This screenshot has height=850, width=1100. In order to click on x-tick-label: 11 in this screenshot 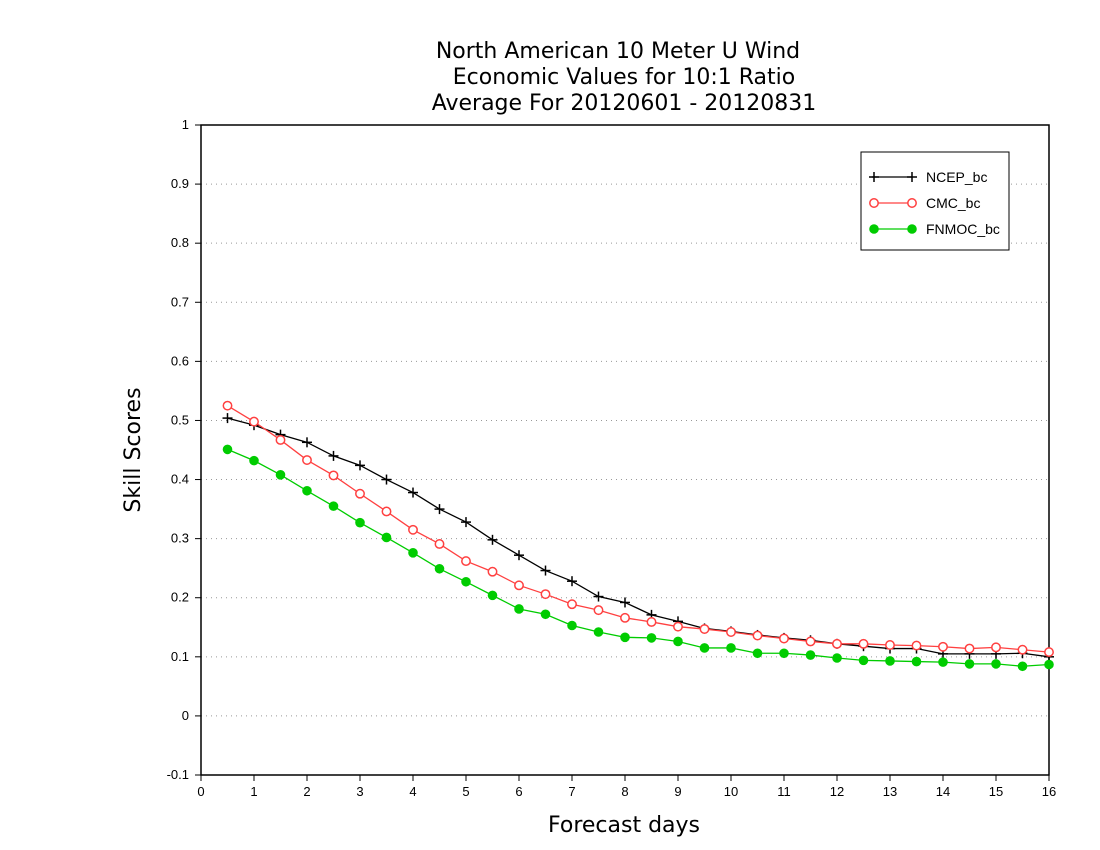, I will do `click(784, 791)`.